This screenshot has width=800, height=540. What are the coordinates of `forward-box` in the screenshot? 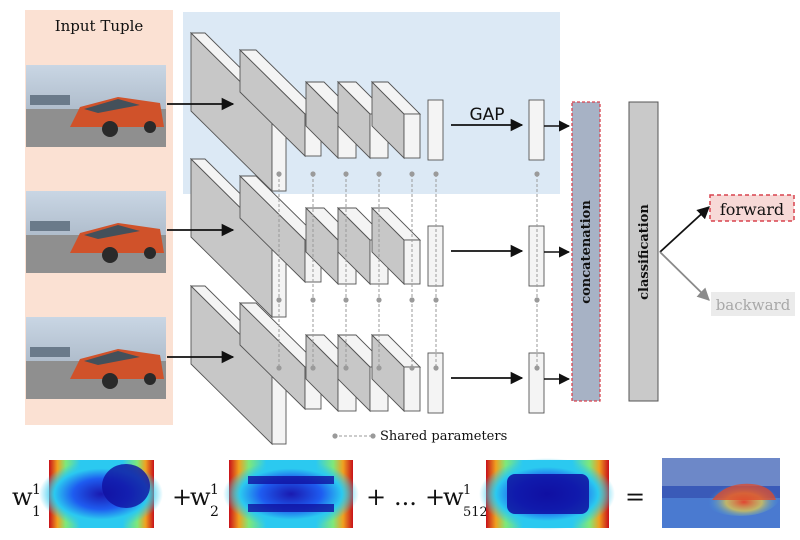 It's located at (752, 208).